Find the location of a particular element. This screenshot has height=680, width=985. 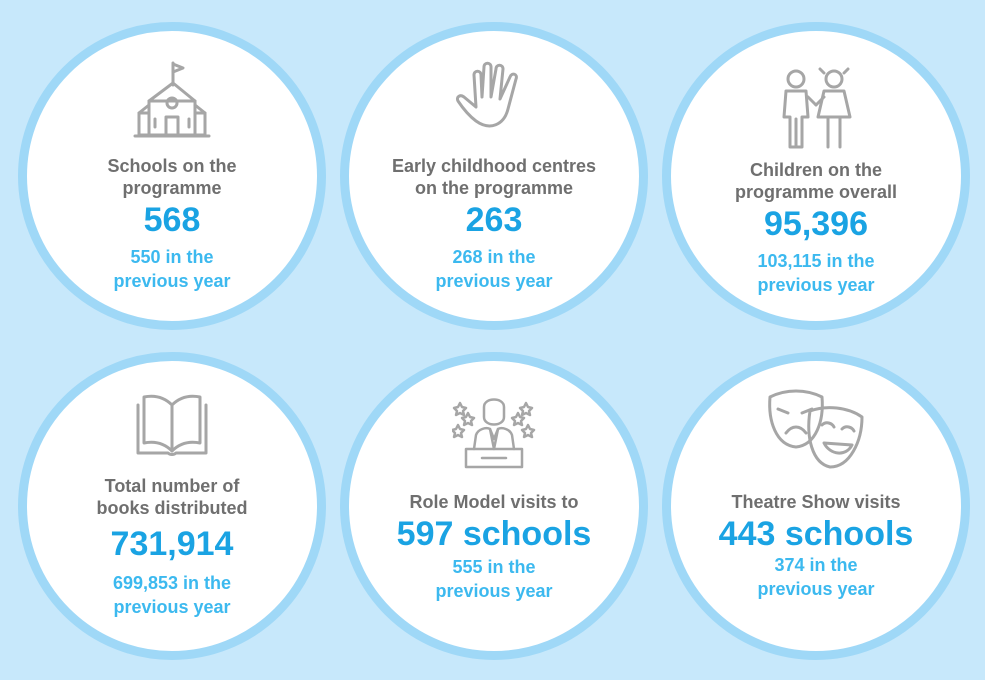

stat-label: Total number of books distributed is located at coordinates (172, 497).